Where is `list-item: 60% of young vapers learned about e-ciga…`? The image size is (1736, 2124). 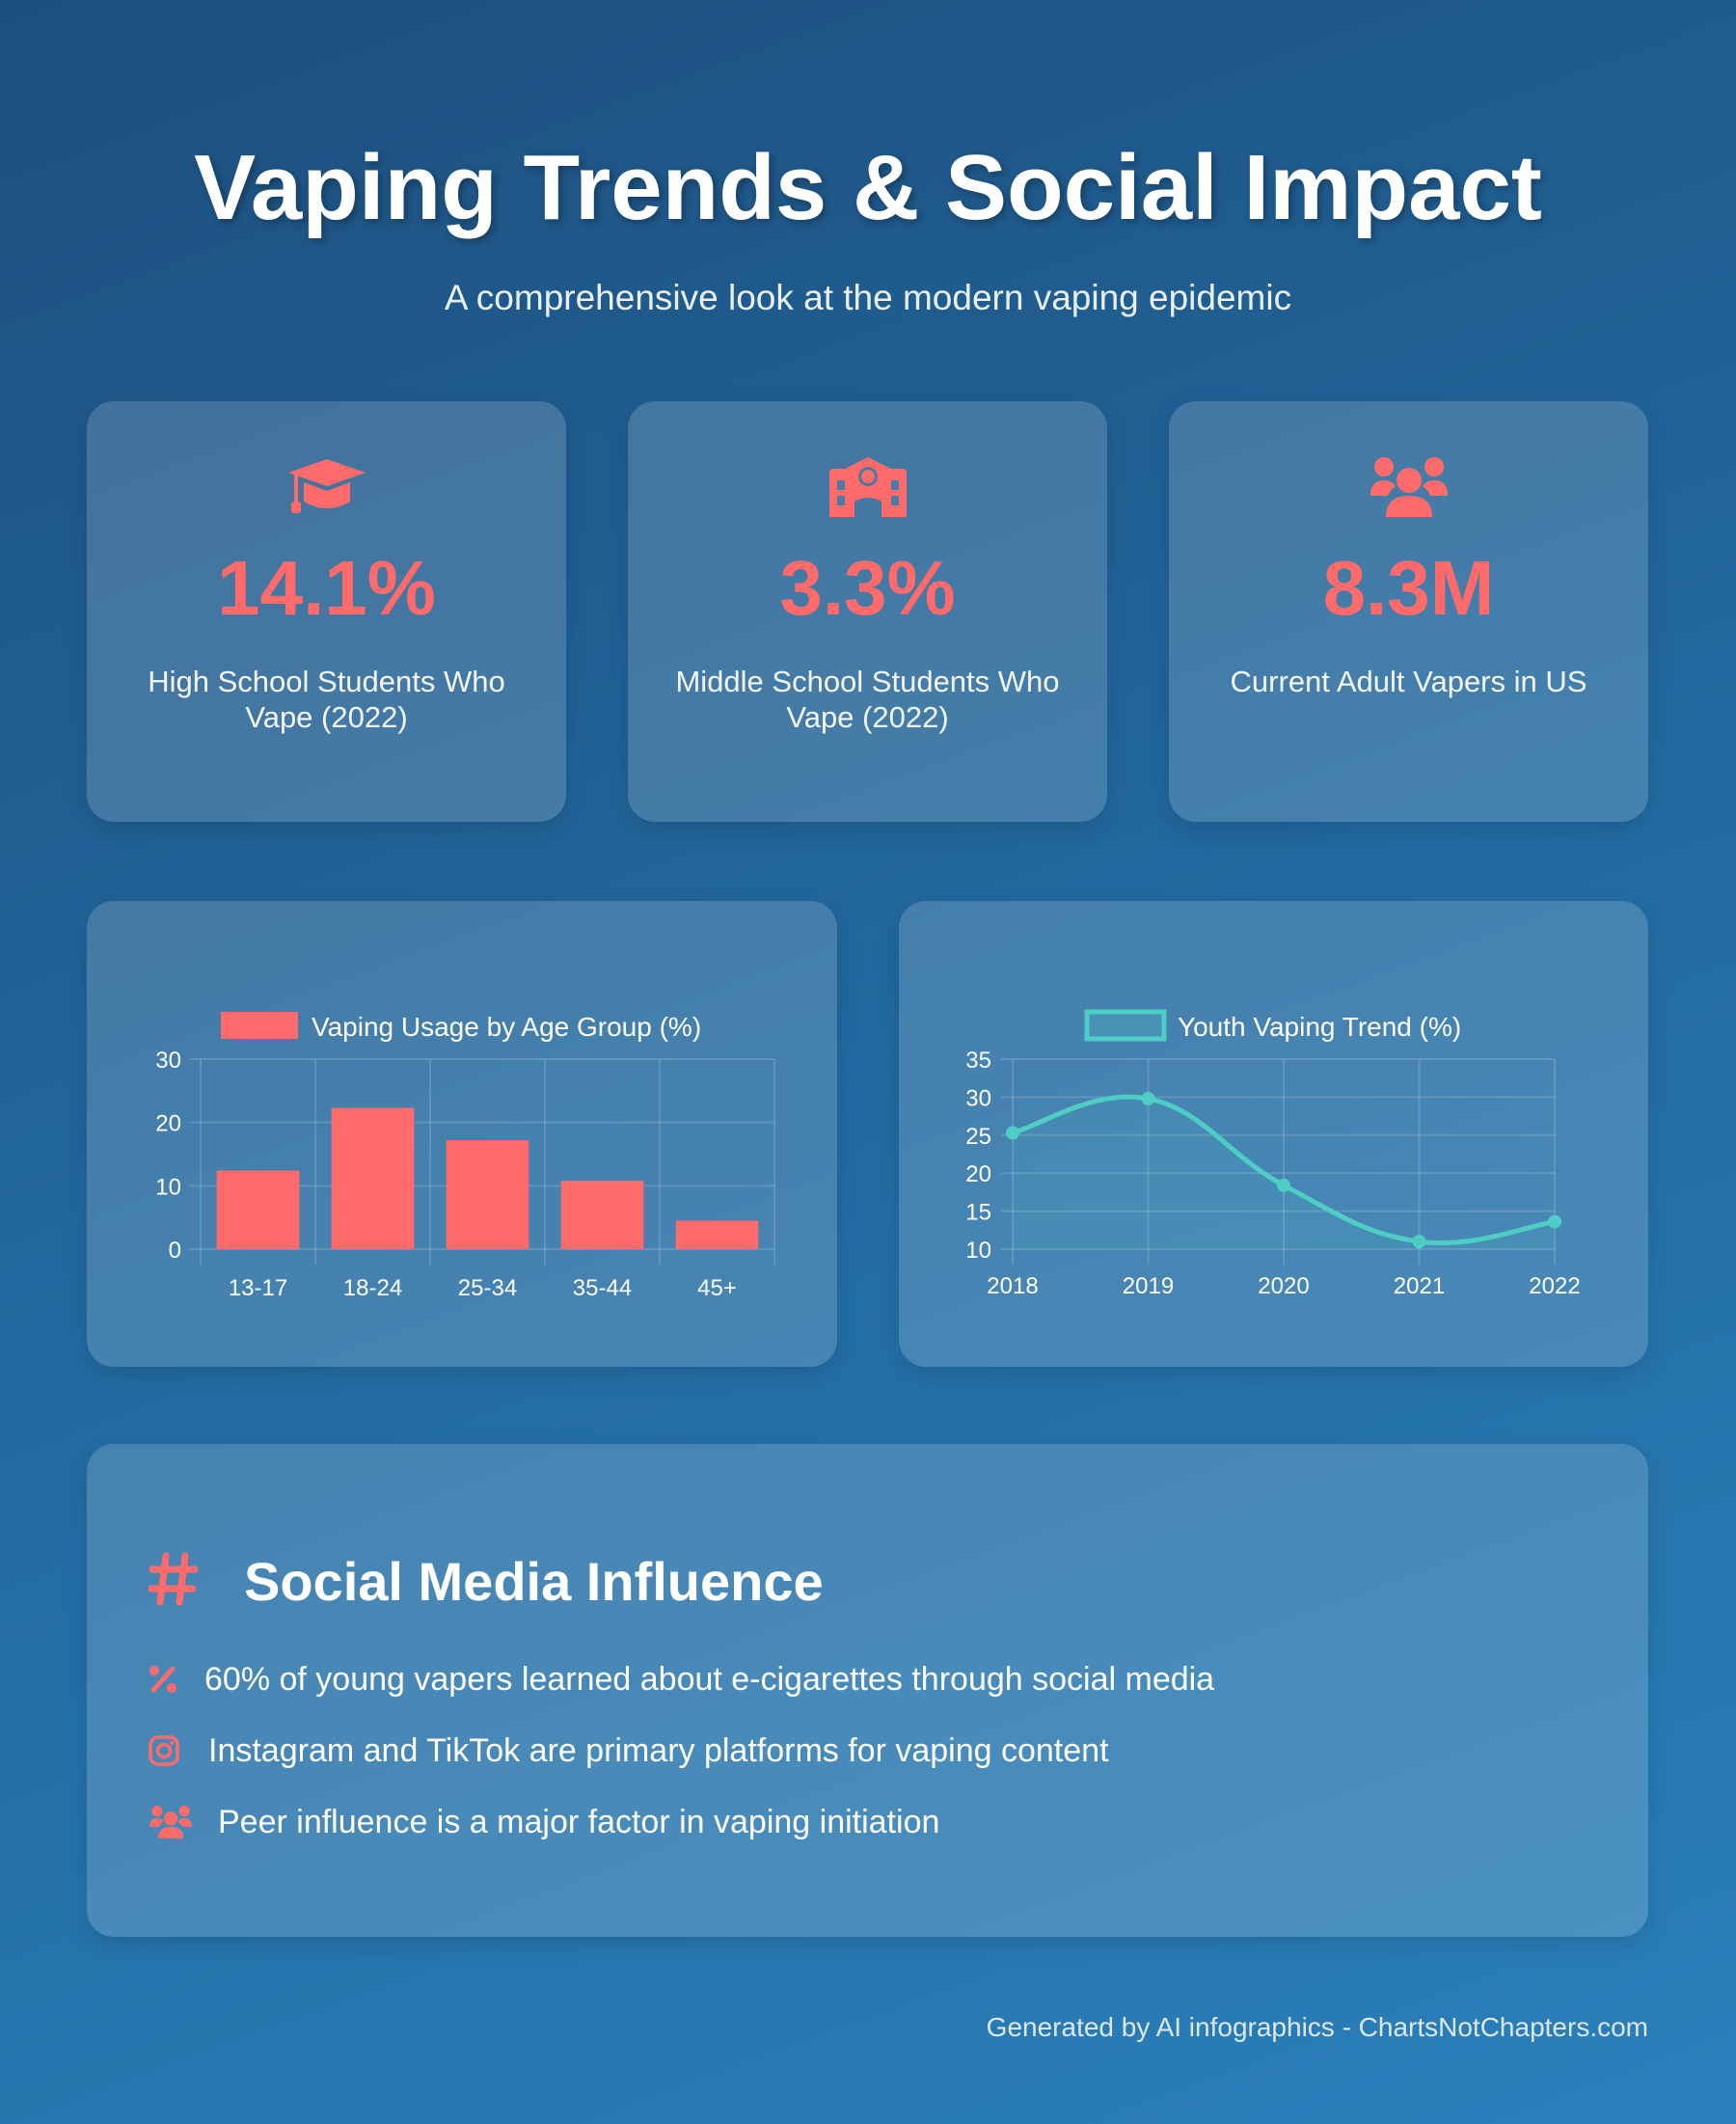 list-item: 60% of young vapers learned about e-ciga… is located at coordinates (682, 1680).